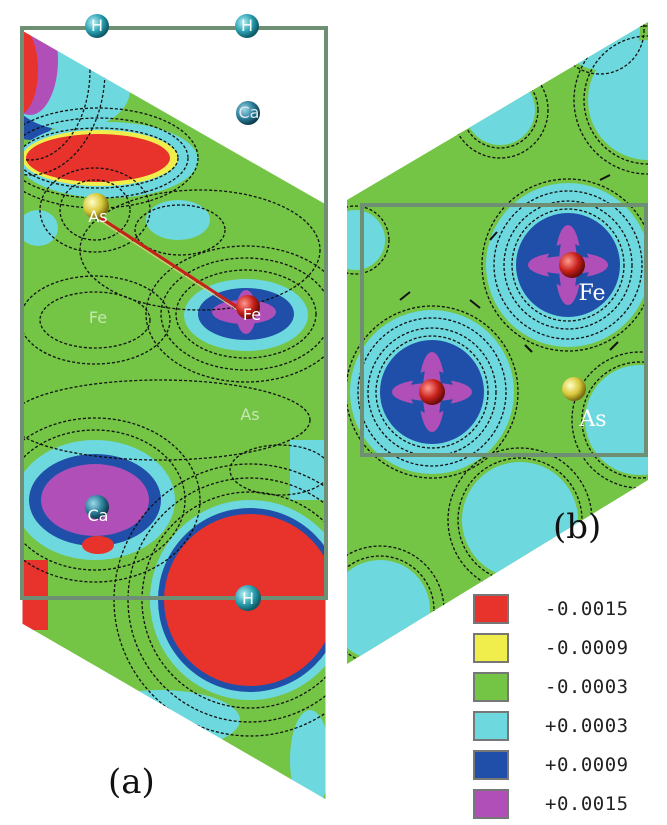 This screenshot has width=667, height=825. Describe the element at coordinates (504, 330) in the screenshot. I see `unit-cell-frame-b` at that location.